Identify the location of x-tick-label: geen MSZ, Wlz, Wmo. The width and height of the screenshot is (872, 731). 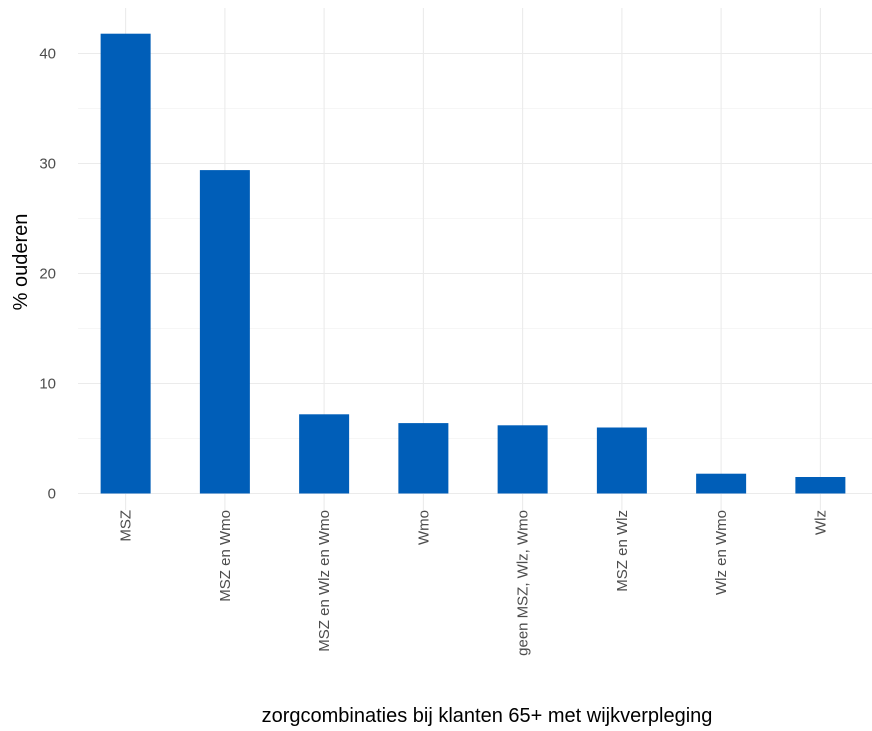
(523, 583).